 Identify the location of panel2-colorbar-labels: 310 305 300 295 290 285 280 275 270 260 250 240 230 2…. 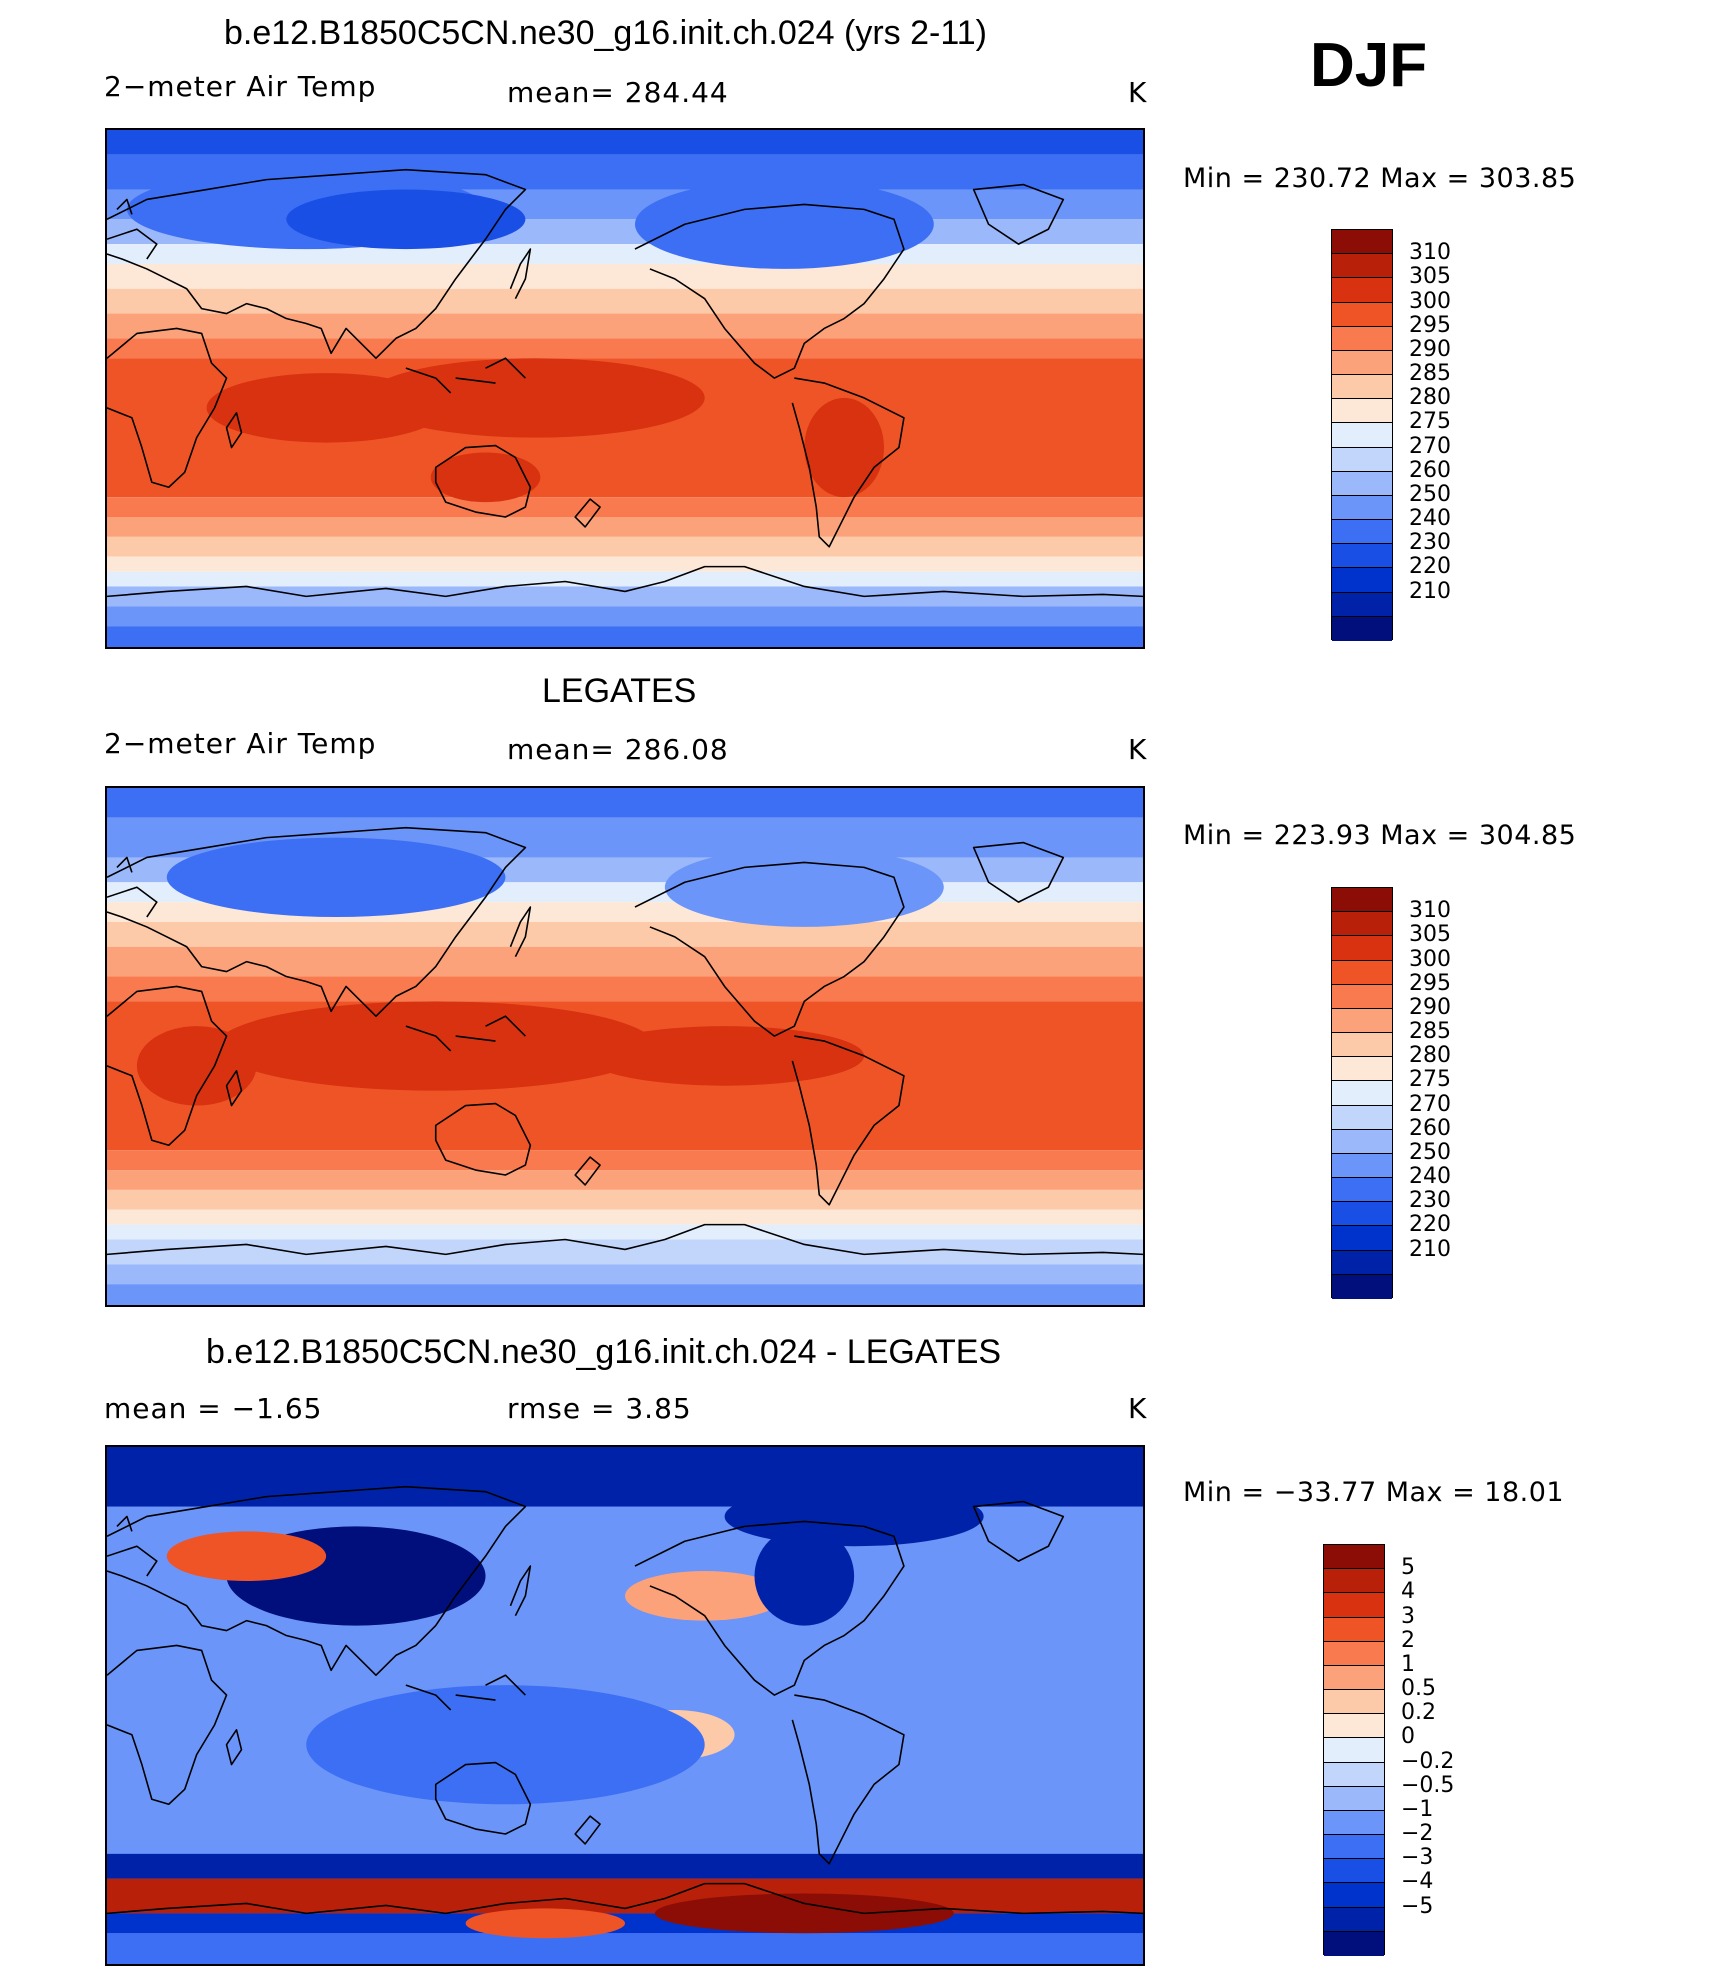
(1459, 1092).